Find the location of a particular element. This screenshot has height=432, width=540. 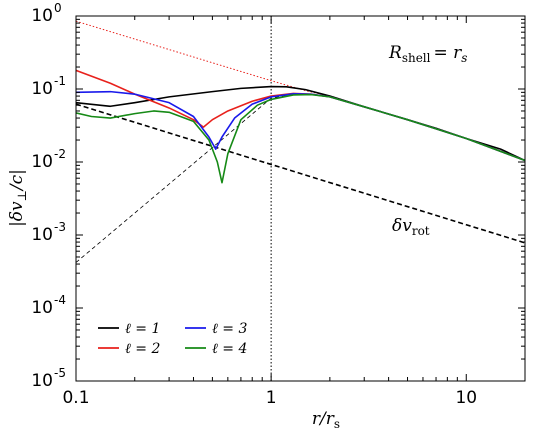

annotation-delta-v-rot: δvrot is located at coordinates (411, 227).